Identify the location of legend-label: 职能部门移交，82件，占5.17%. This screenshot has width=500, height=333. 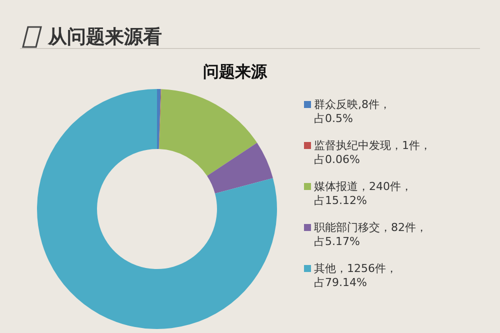
(370, 235).